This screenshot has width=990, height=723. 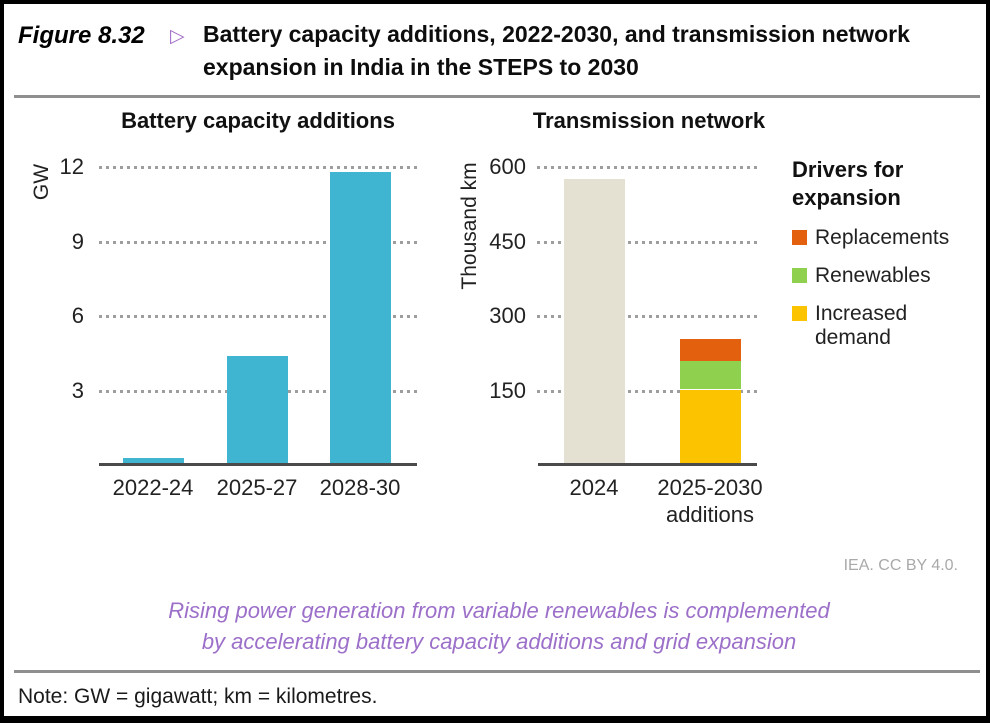 What do you see at coordinates (799, 237) in the screenshot?
I see `replacements-swatch-icon` at bounding box center [799, 237].